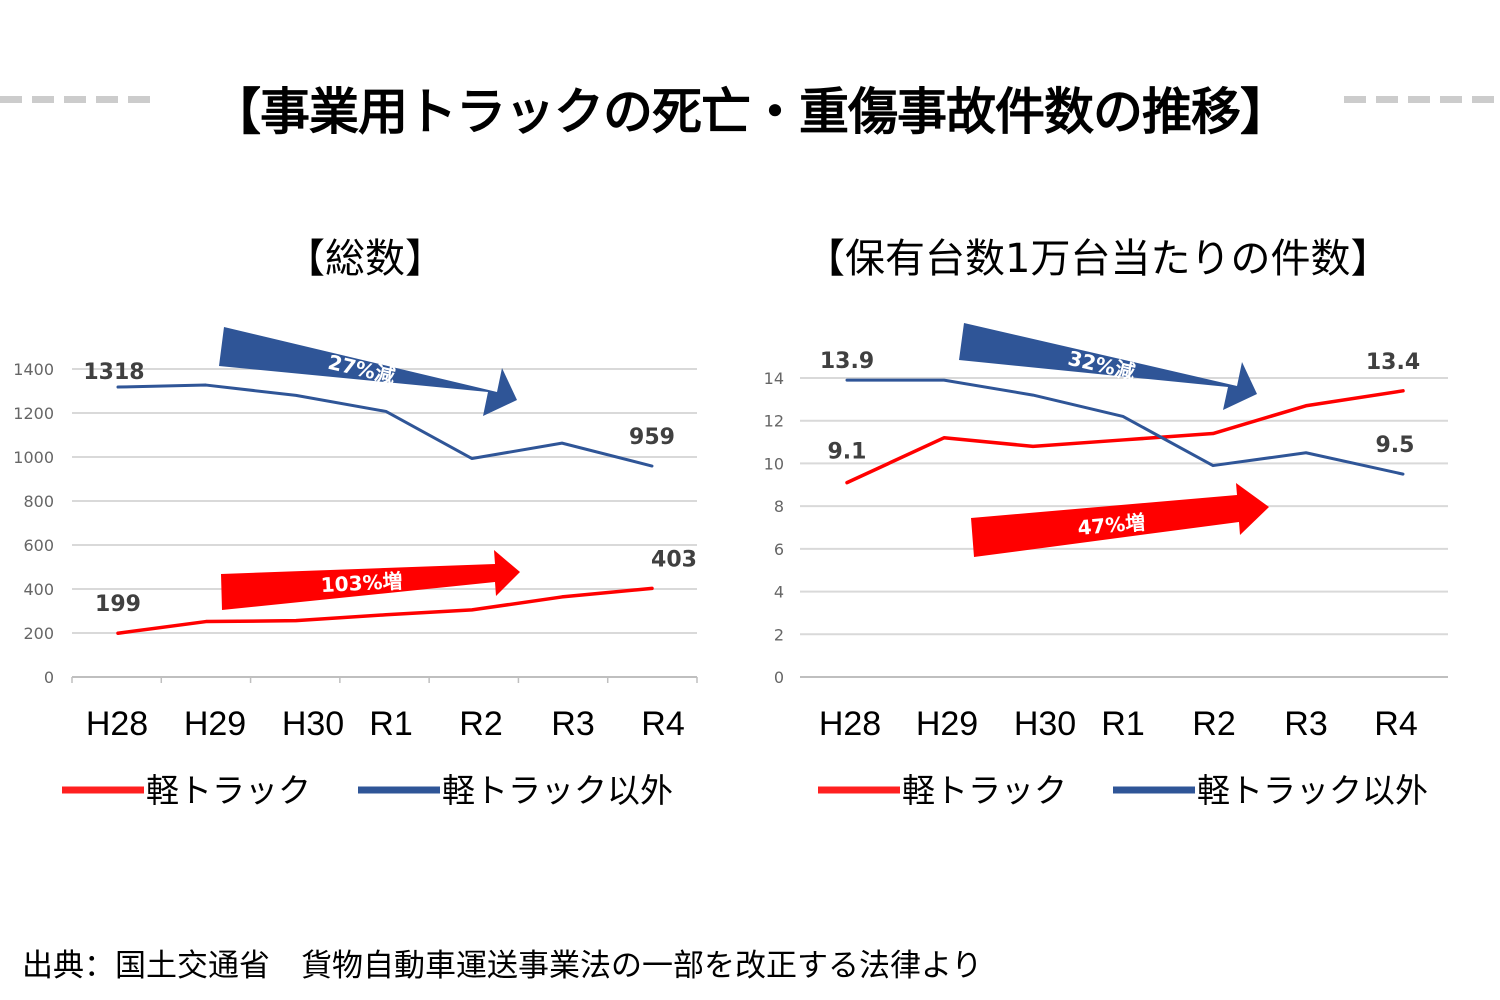 Image resolution: width=1500 pixels, height=1000 pixels. I want to click on y-tick-label: 1000, so click(33, 457).